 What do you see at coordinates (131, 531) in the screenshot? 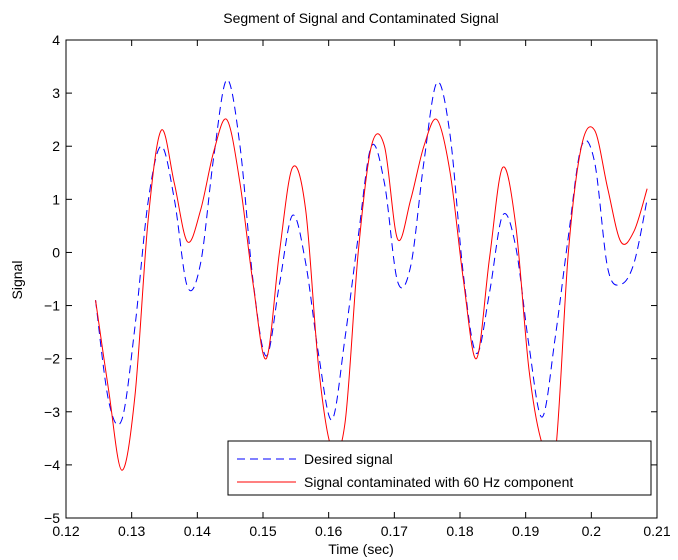
I see `x-tick-label: 0.13` at bounding box center [131, 531].